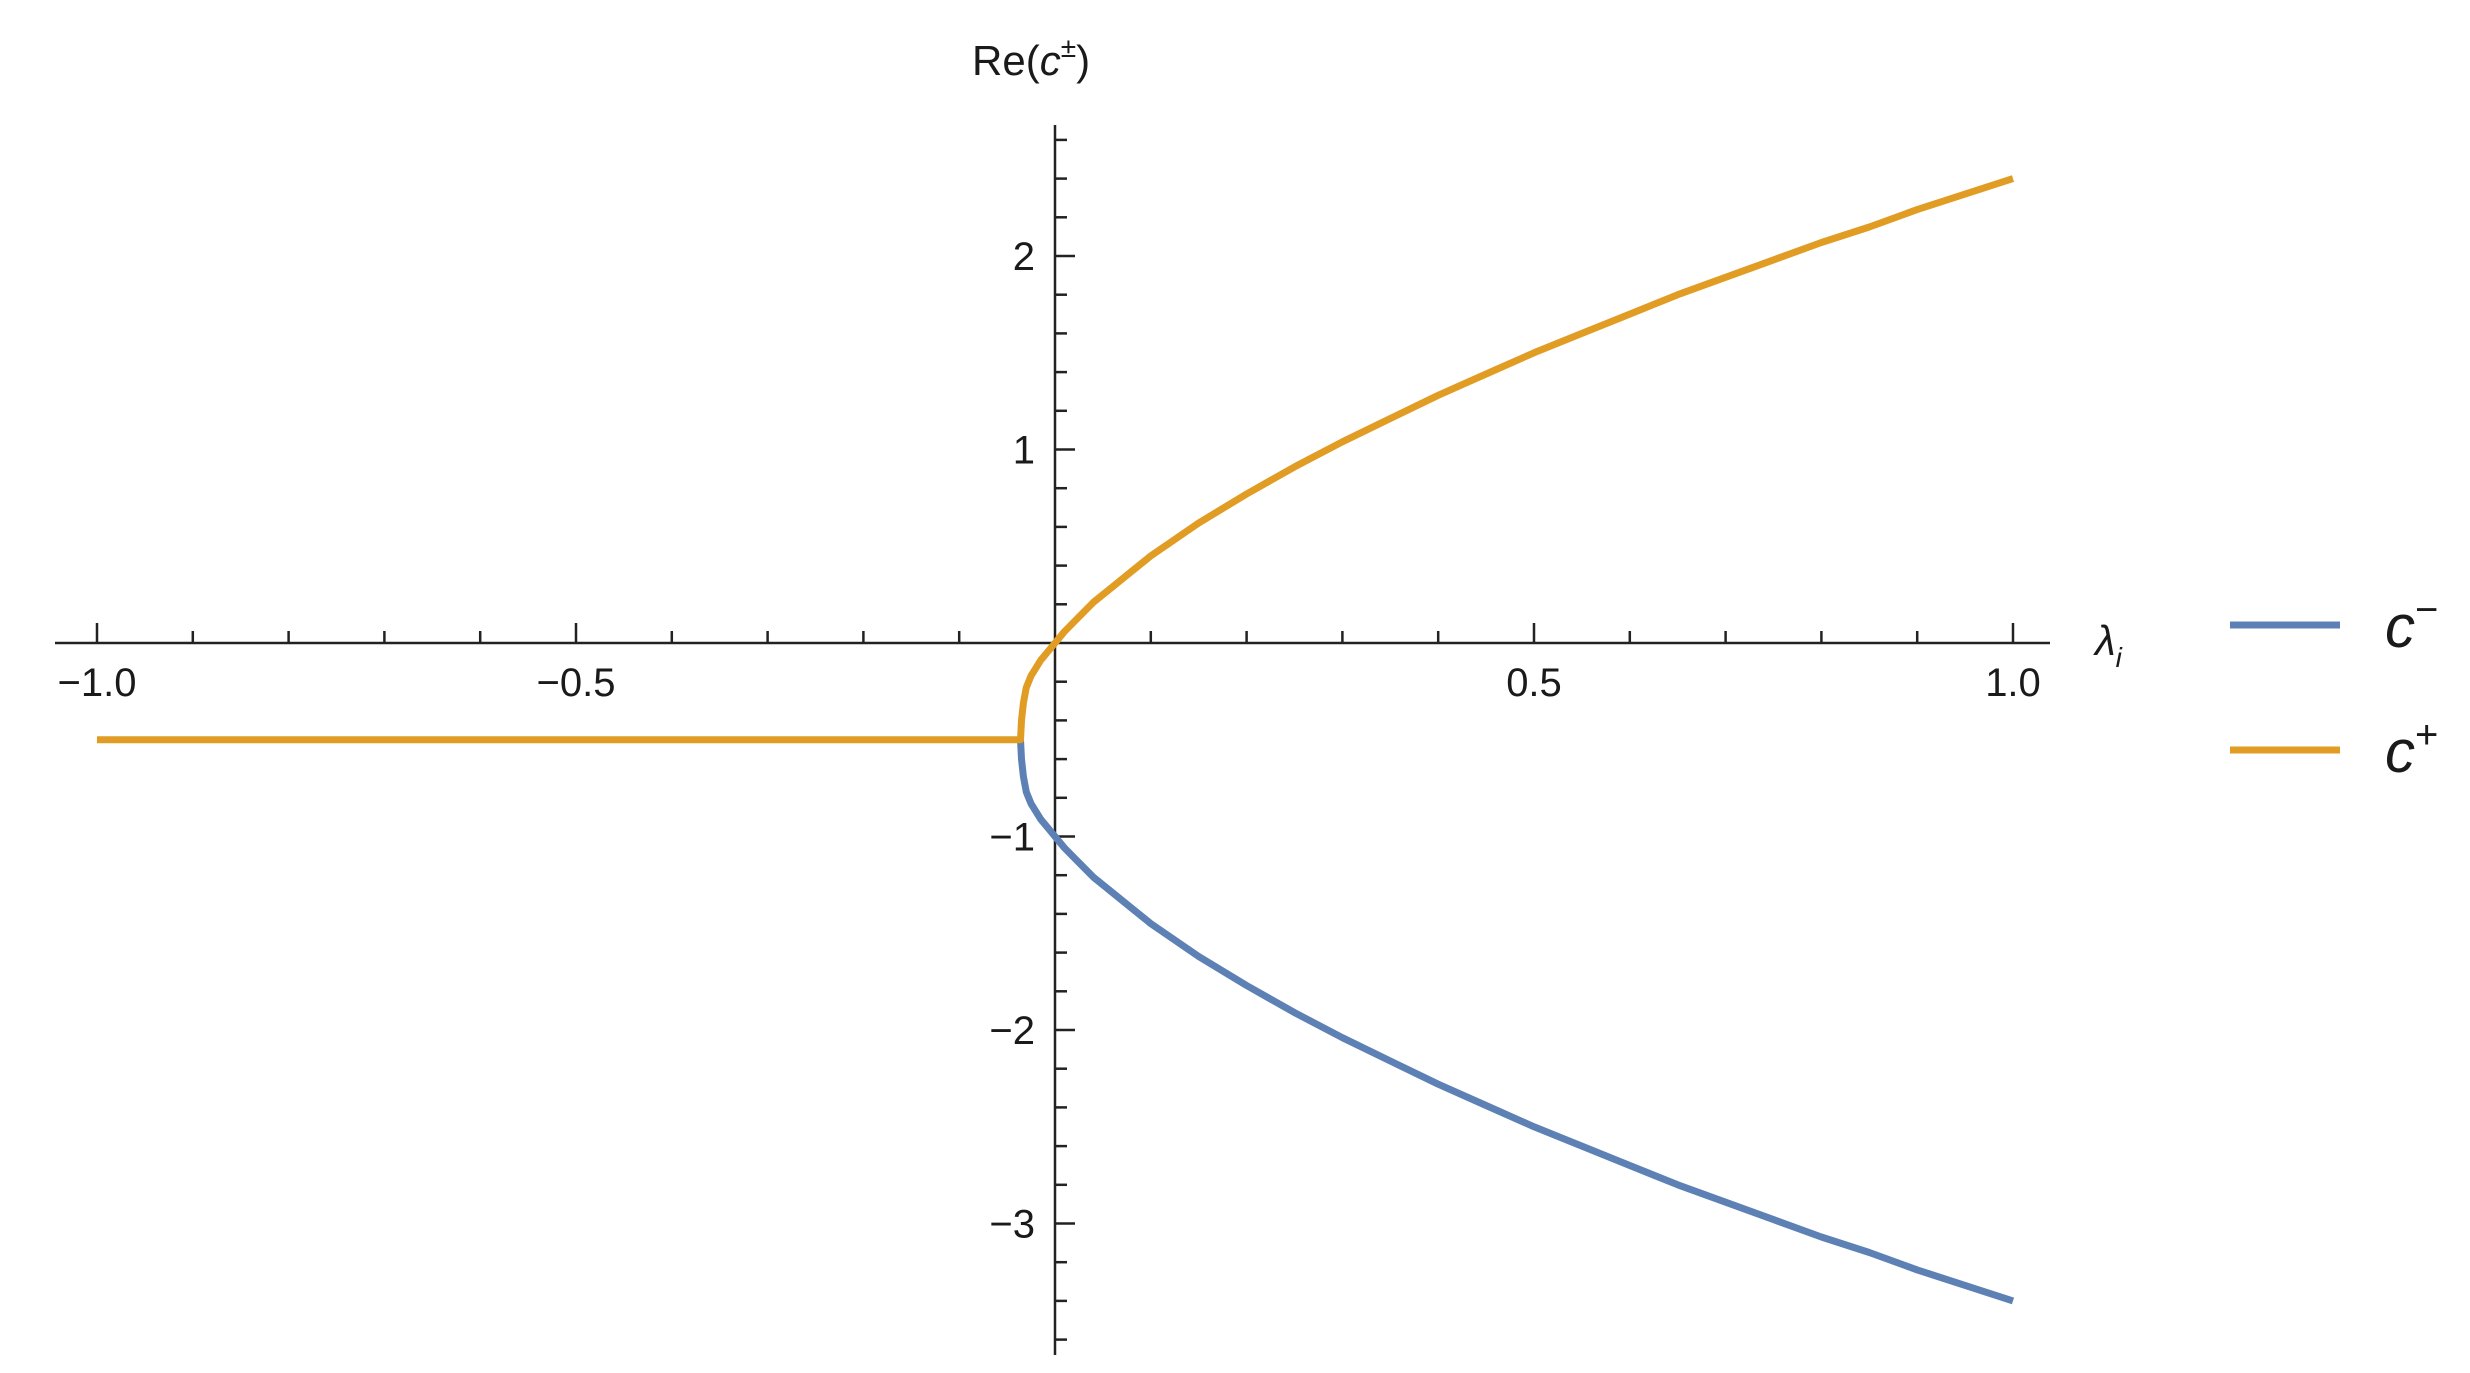 The width and height of the screenshot is (2470, 1373). What do you see at coordinates (2334, 686) in the screenshot?
I see `legend: c−c+` at bounding box center [2334, 686].